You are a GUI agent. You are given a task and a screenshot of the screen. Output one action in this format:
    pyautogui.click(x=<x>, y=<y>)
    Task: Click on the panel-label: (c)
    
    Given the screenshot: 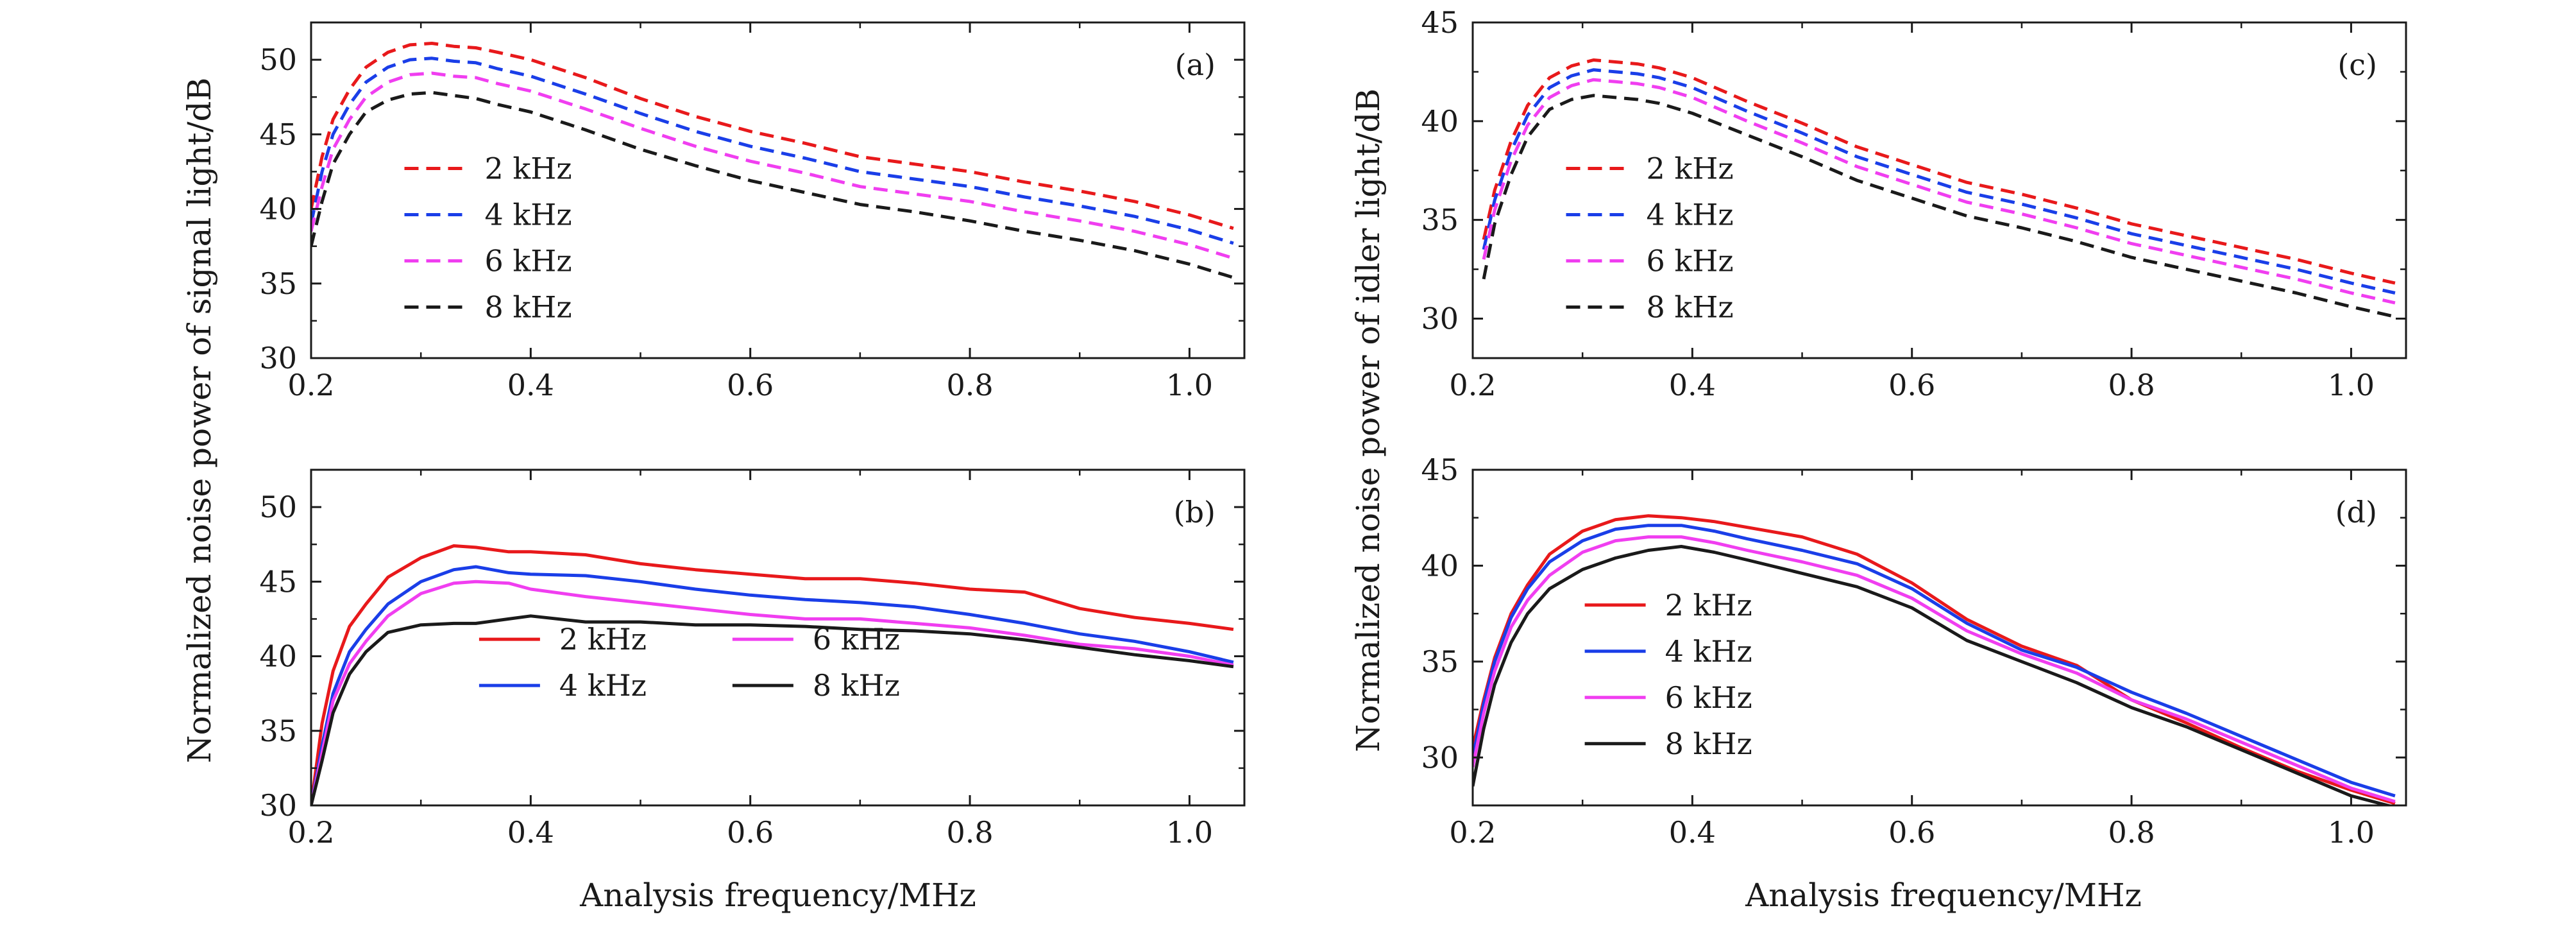 What is the action you would take?
    pyautogui.click(x=2357, y=64)
    